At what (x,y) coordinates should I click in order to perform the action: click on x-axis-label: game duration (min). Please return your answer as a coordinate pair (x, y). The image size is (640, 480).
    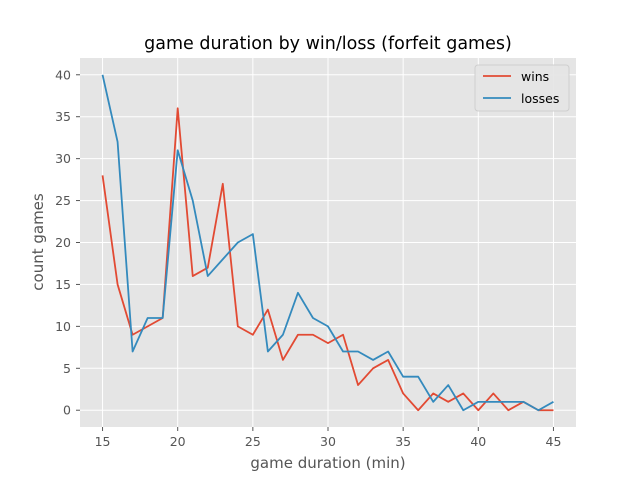
    Looking at the image, I should click on (327, 463).